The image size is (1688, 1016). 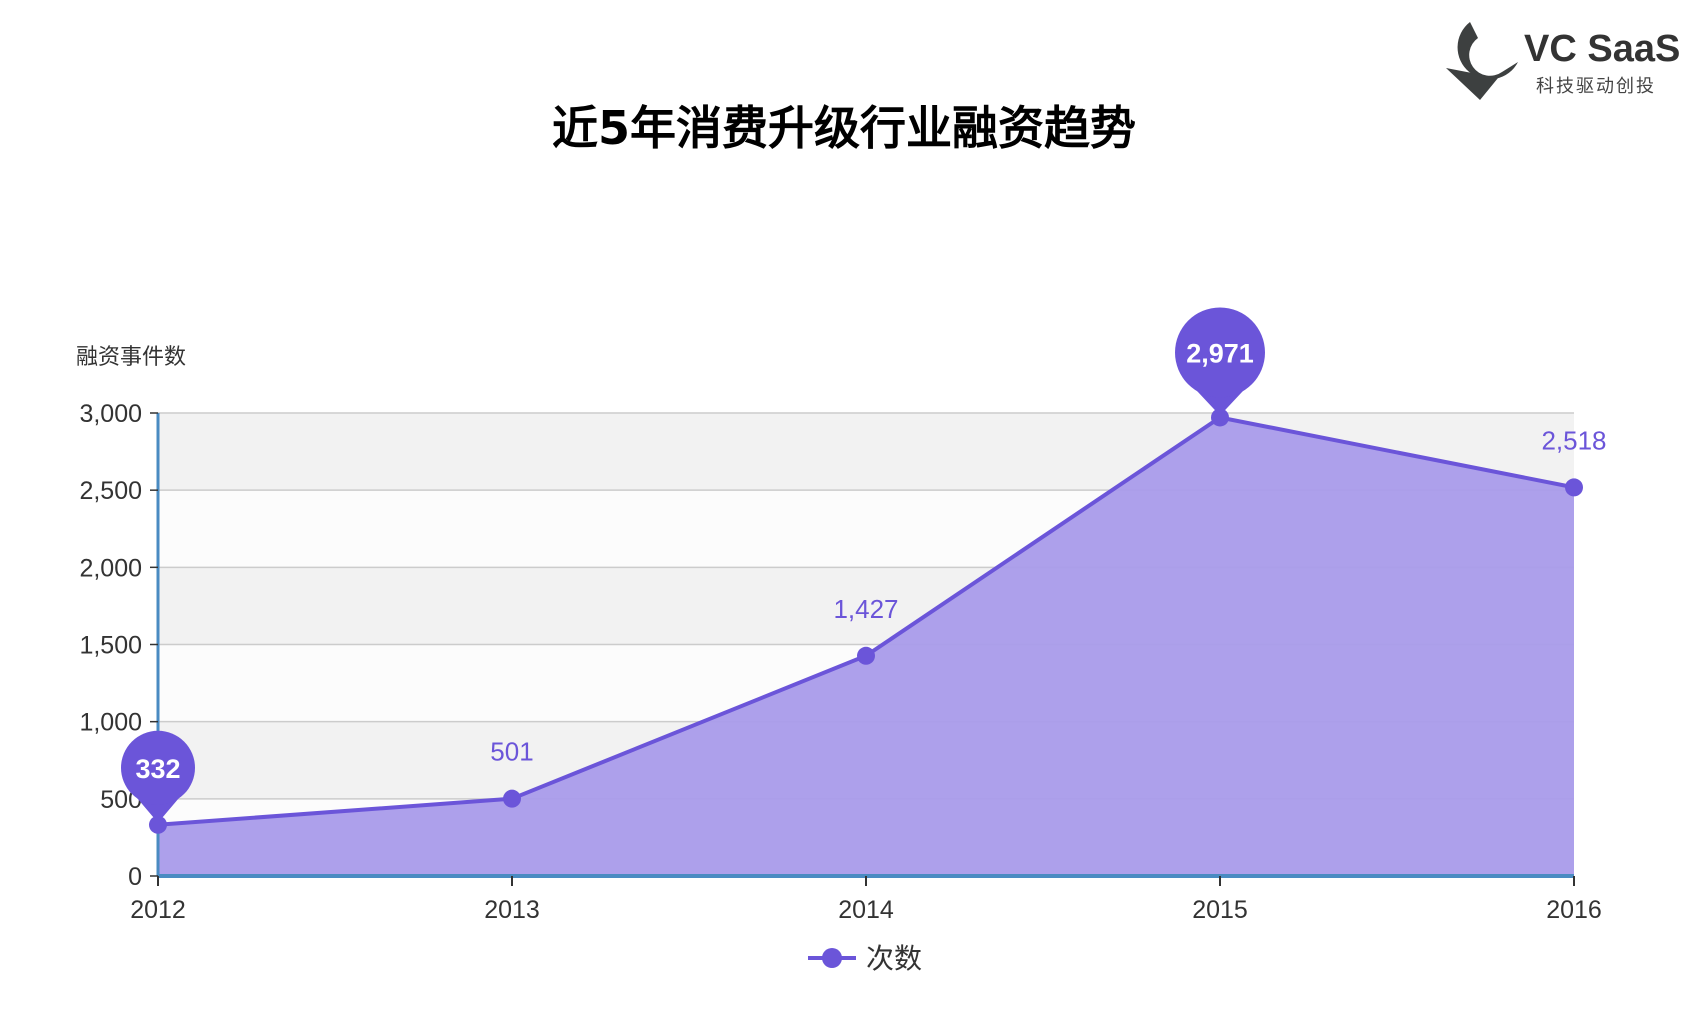 What do you see at coordinates (1574, 910) in the screenshot?
I see `x-tick-label: 2016` at bounding box center [1574, 910].